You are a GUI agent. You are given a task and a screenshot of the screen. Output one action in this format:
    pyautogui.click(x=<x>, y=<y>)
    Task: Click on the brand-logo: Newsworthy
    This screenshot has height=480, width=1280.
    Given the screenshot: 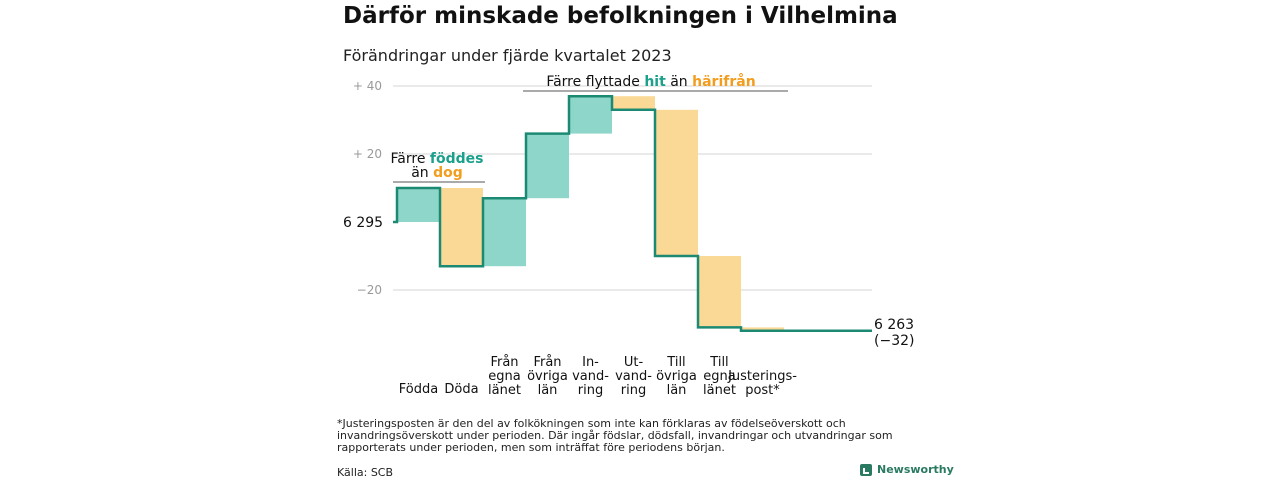 What is the action you would take?
    pyautogui.click(x=907, y=469)
    